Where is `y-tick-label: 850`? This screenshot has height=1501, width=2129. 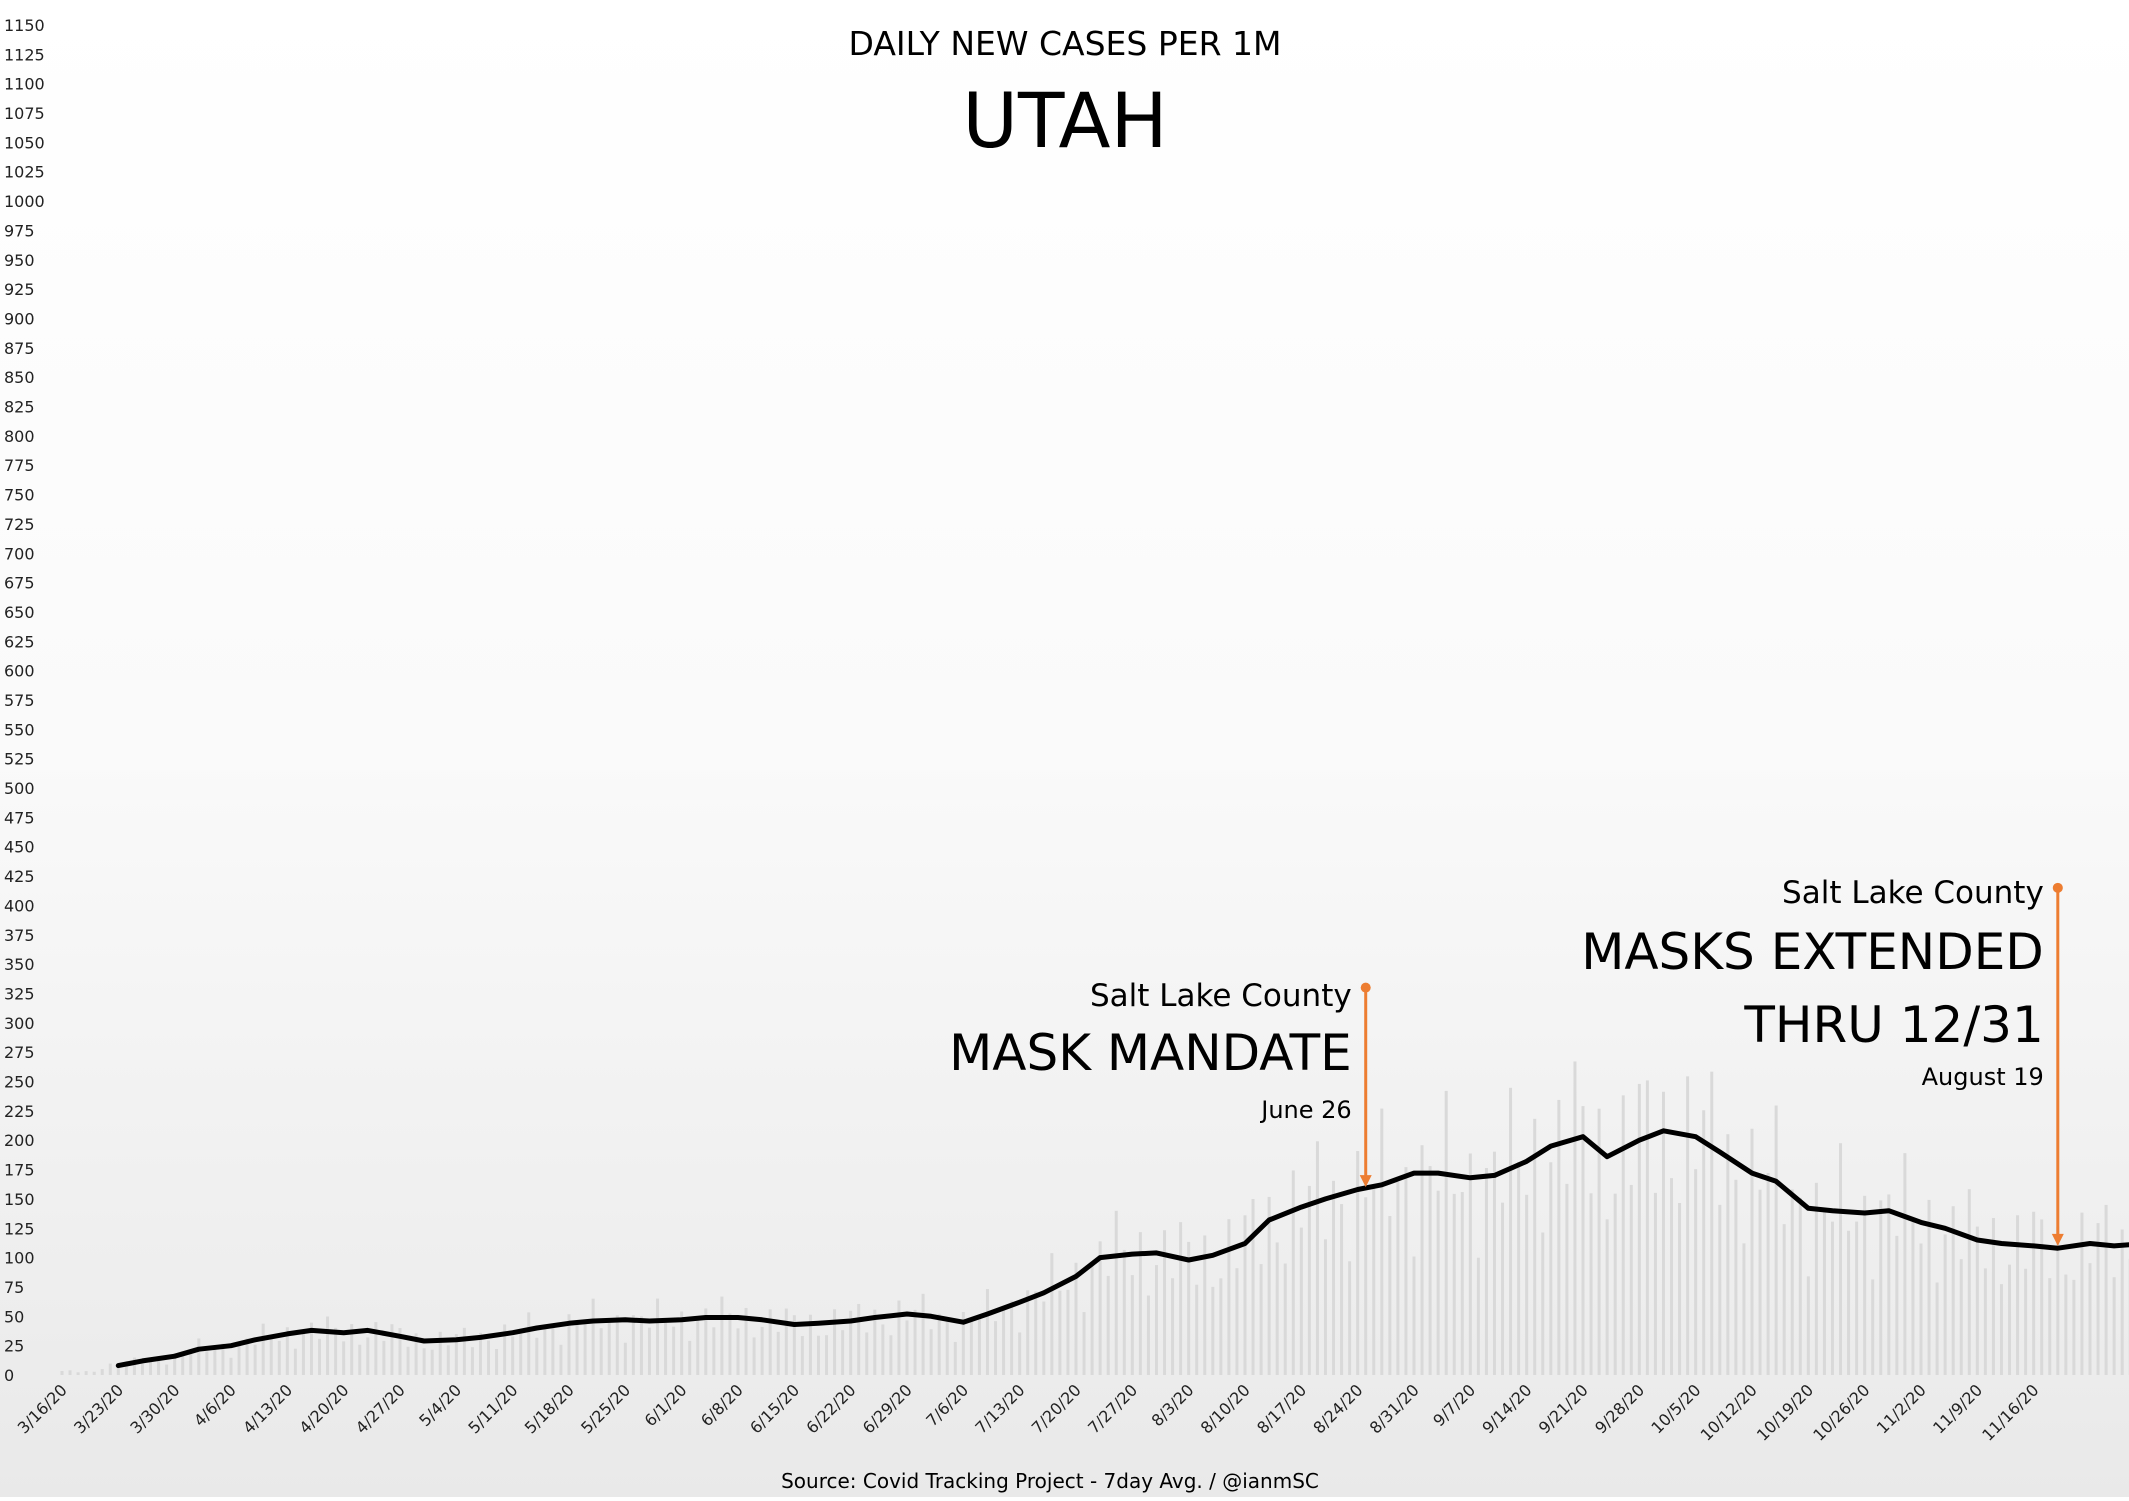
y-tick-label: 850 is located at coordinates (19, 377).